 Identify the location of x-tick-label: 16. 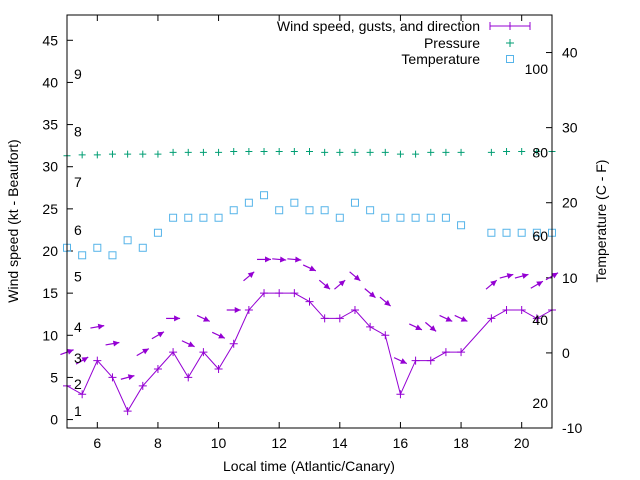
(401, 443).